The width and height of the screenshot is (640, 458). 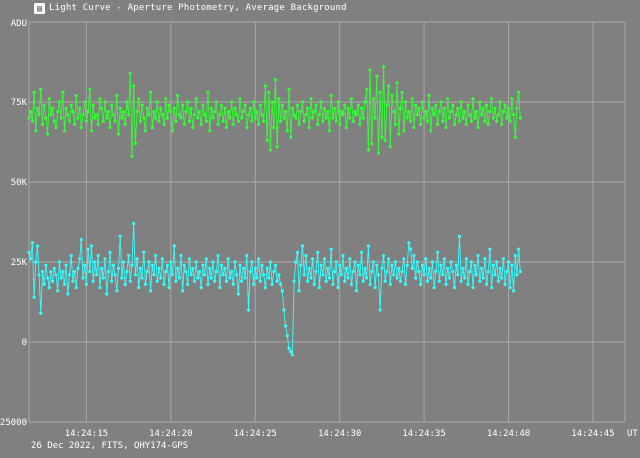 I want to click on x-tick-label: 14:24:25, so click(x=255, y=434).